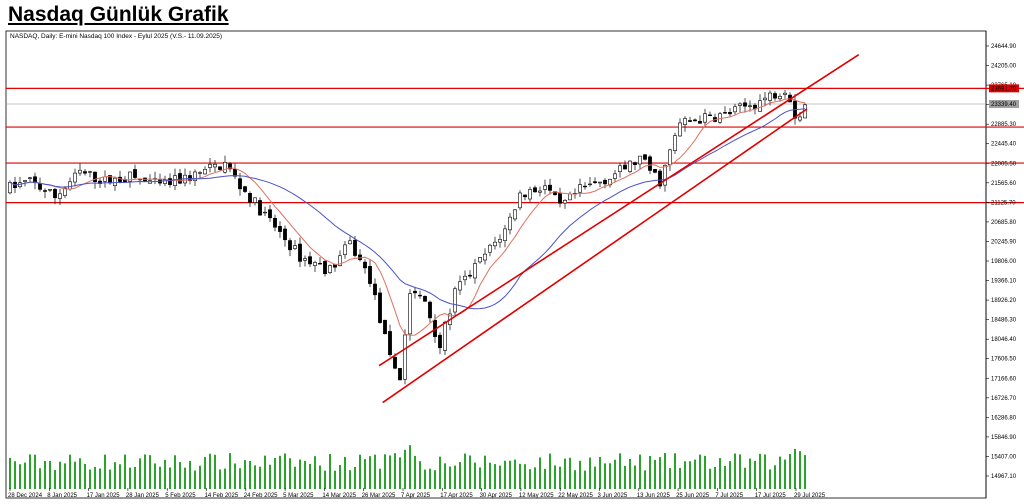  What do you see at coordinates (298, 496) in the screenshot?
I see `x-tick-label: 5 Mar 2025` at bounding box center [298, 496].